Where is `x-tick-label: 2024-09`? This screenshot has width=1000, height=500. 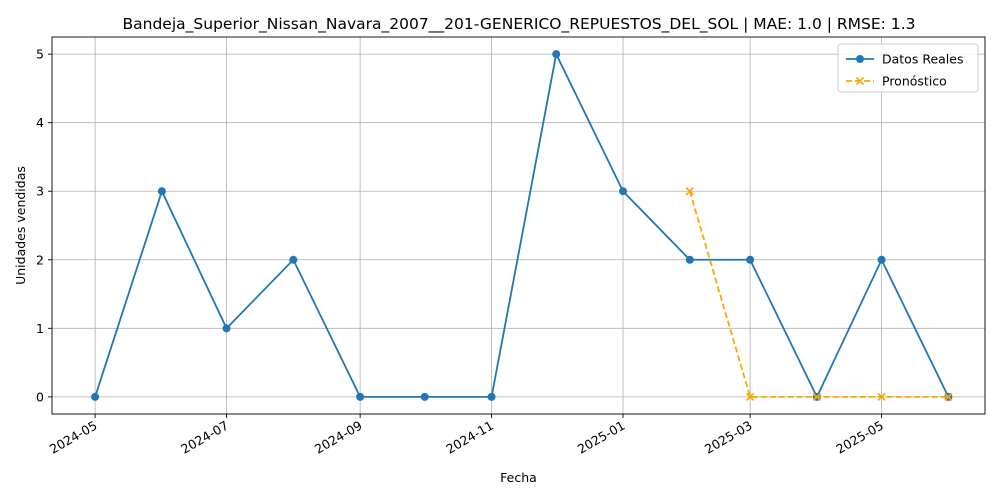 x-tick-label: 2024-09 is located at coordinates (338, 437).